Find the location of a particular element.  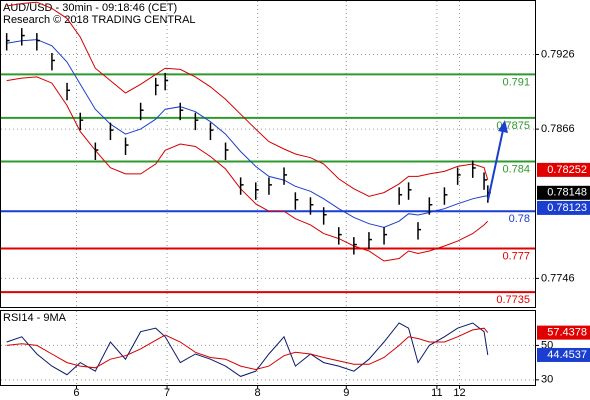

x-tick-label: 8 is located at coordinates (258, 393).